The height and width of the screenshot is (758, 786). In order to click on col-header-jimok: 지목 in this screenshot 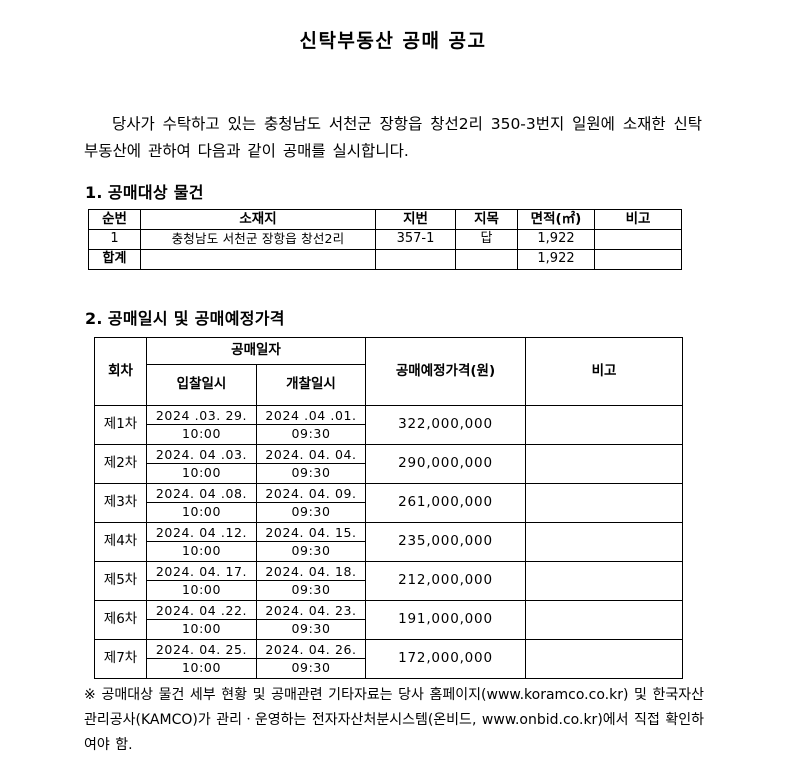, I will do `click(486, 219)`.